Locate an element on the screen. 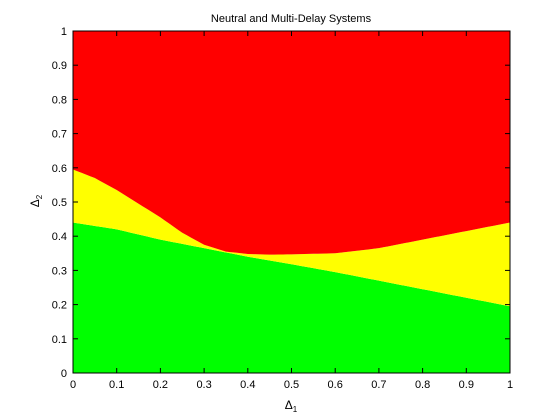 Image resolution: width=560 pixels, height=420 pixels. x-tick-label: 0.6 is located at coordinates (335, 385).